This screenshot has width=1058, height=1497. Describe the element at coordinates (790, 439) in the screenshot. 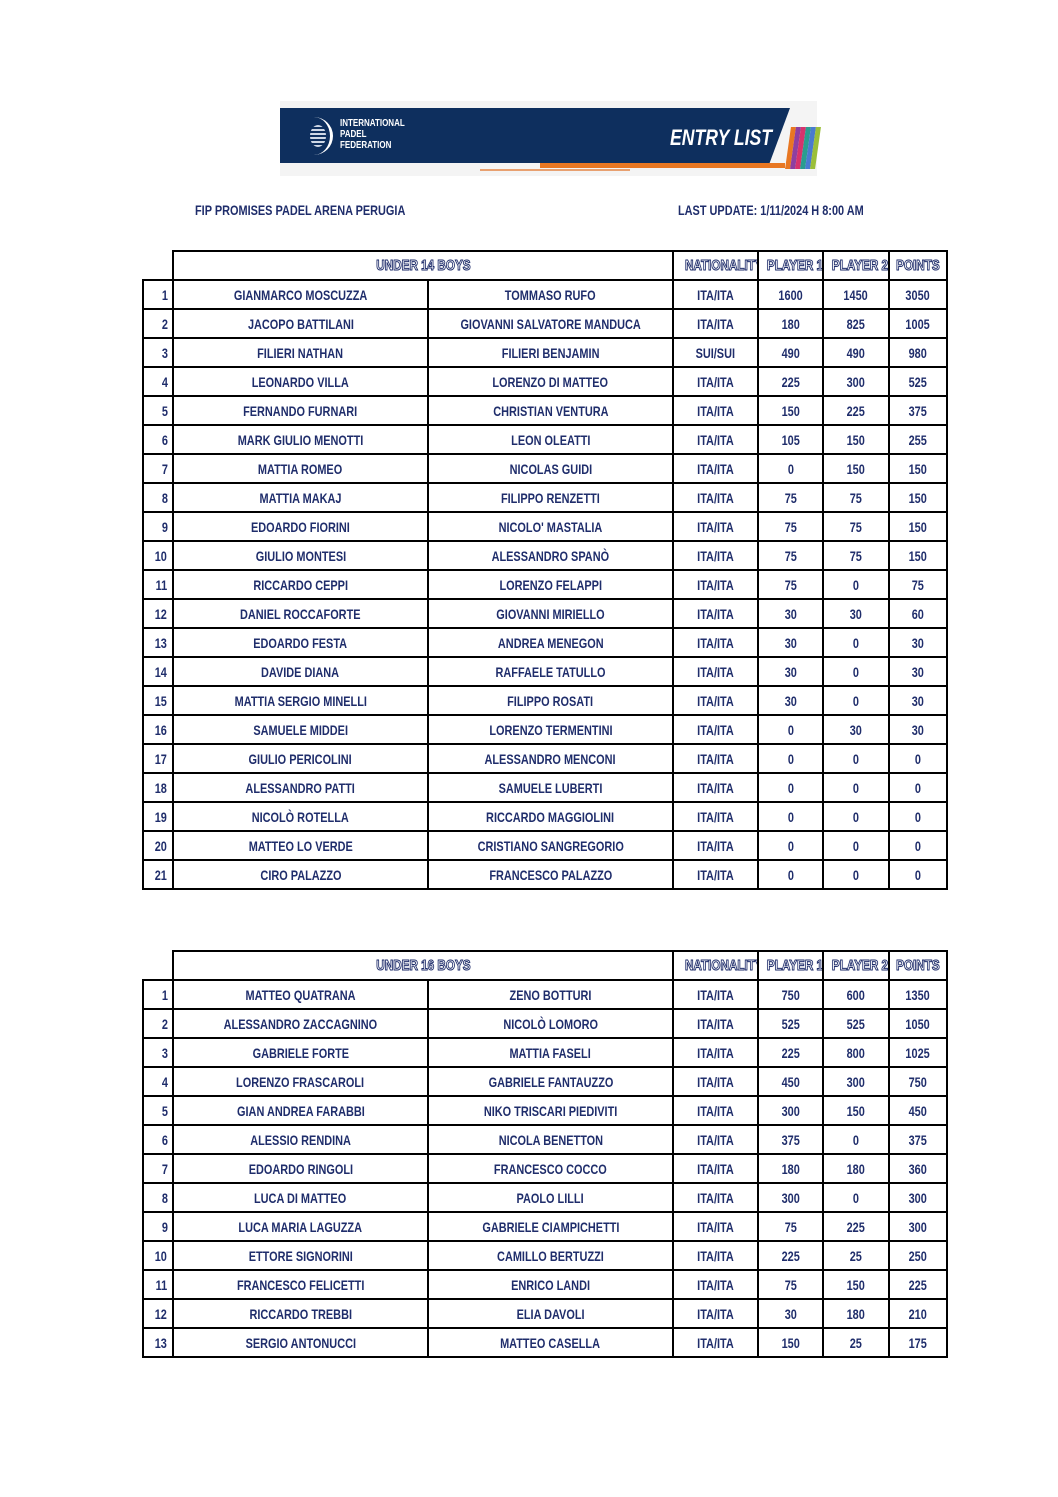

I see `player1-points-cell: 105` at that location.